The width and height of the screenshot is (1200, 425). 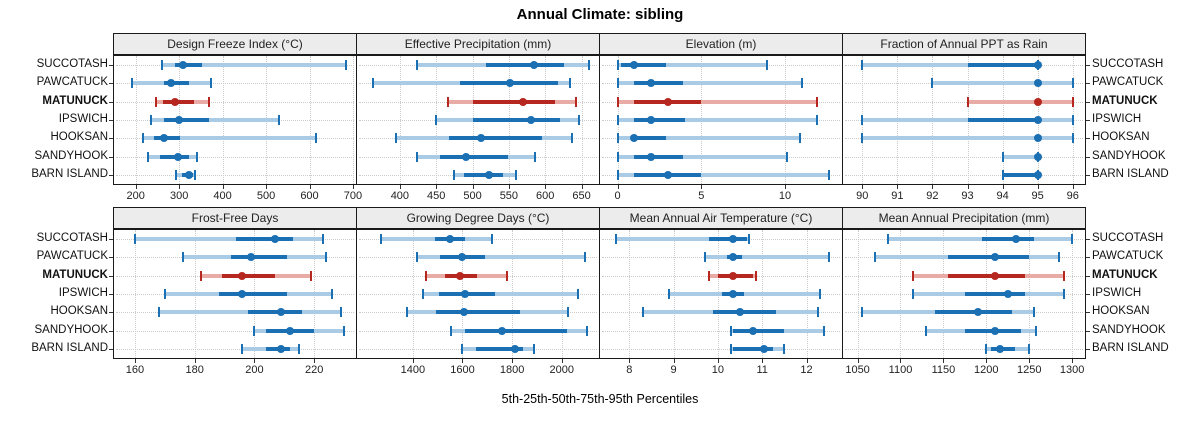 I want to click on site-label-left: MATUNUCK, so click(x=75, y=274).